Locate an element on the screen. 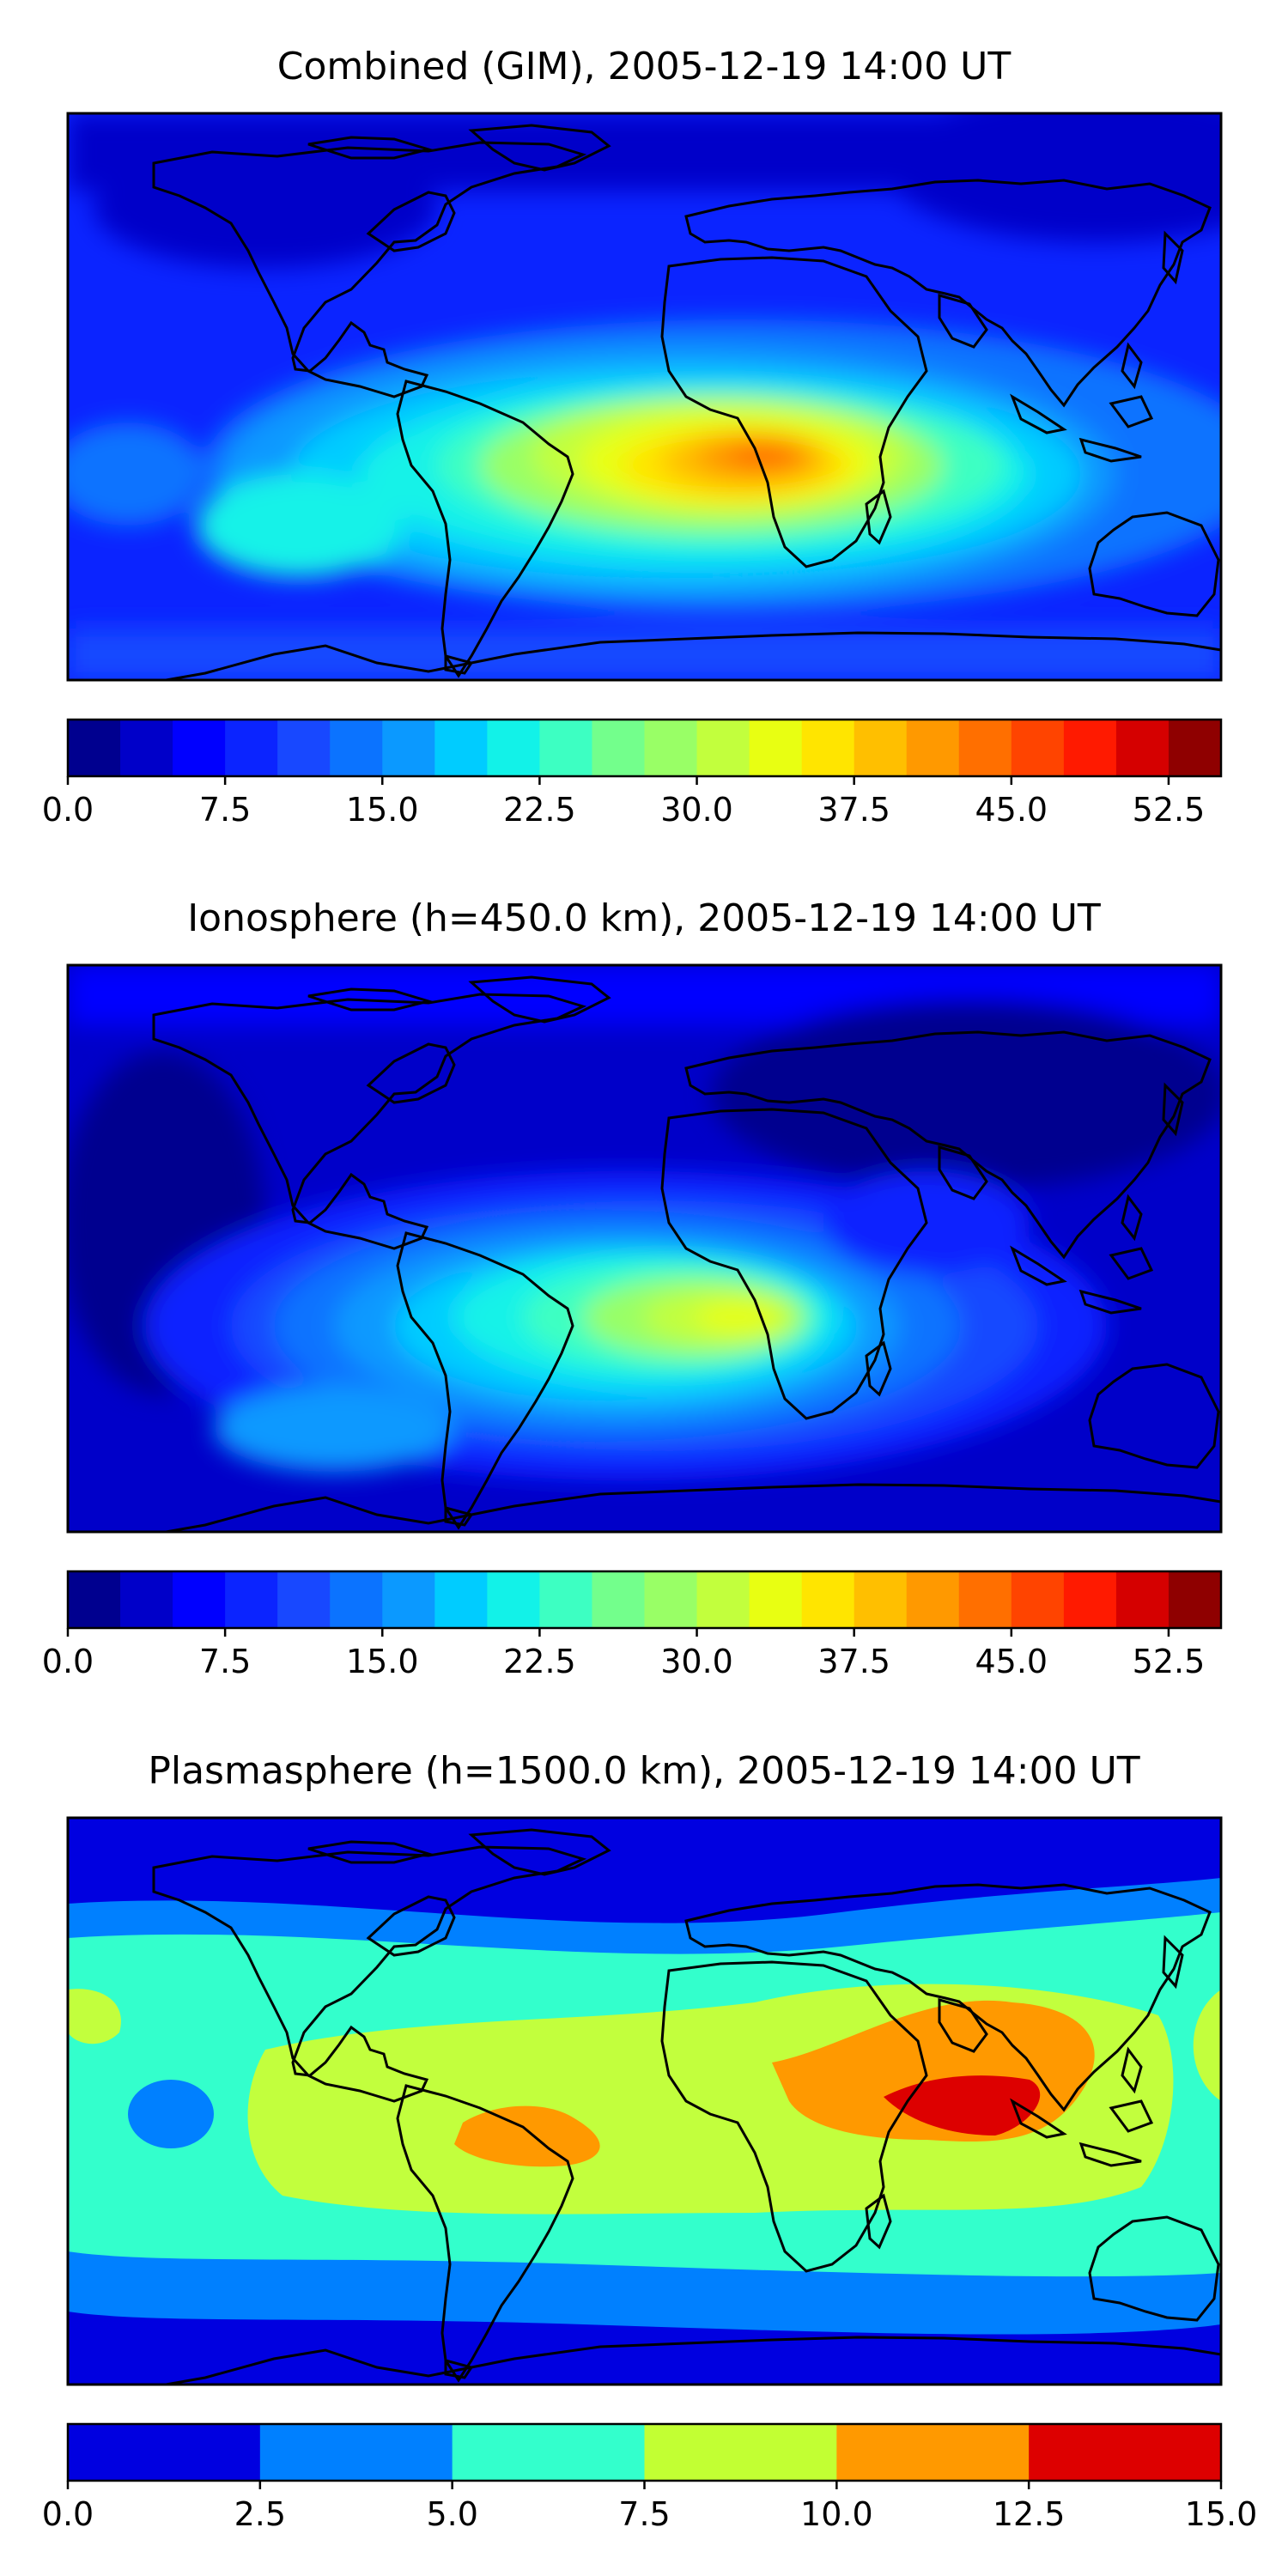 The width and height of the screenshot is (1288, 2576). chart1-title: Combined (GIM), 2005-12-19 14:00 UT is located at coordinates (644, 66).